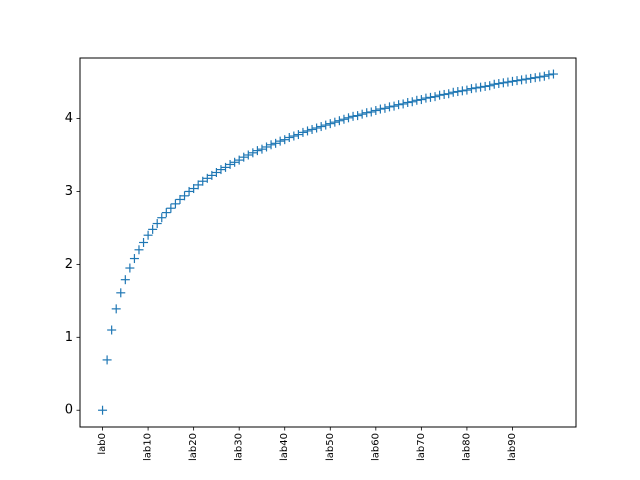  I want to click on y-axis-ticks: 0 1 2 3 4, so click(72, 264).